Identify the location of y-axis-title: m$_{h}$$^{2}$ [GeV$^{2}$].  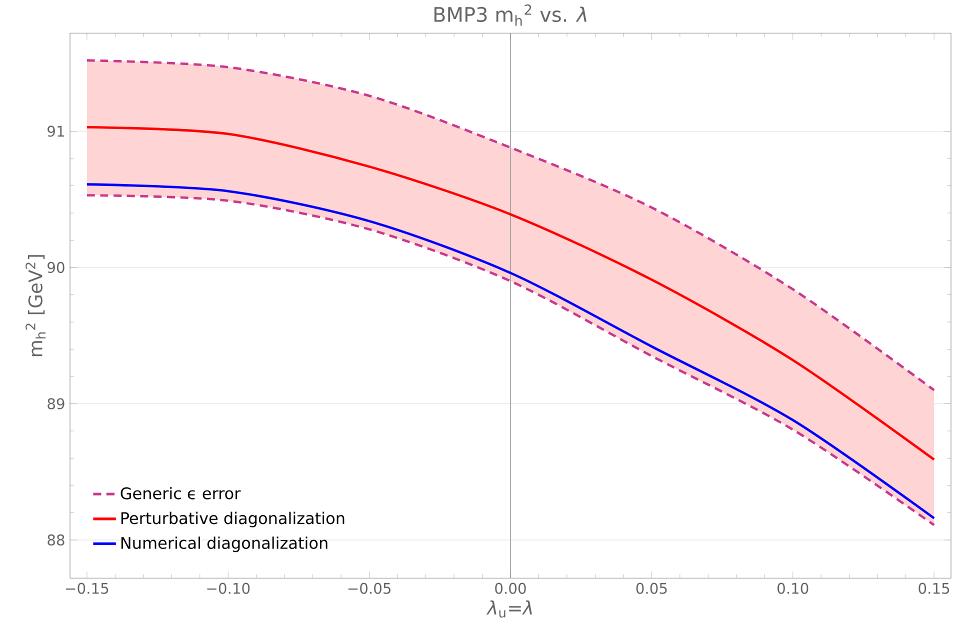
(36, 305).